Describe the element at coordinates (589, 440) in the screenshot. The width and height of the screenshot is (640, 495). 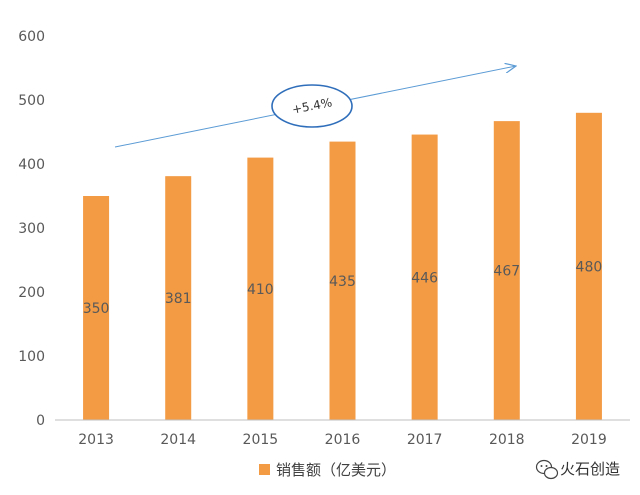
I see `x-tick-label: 2019` at that location.